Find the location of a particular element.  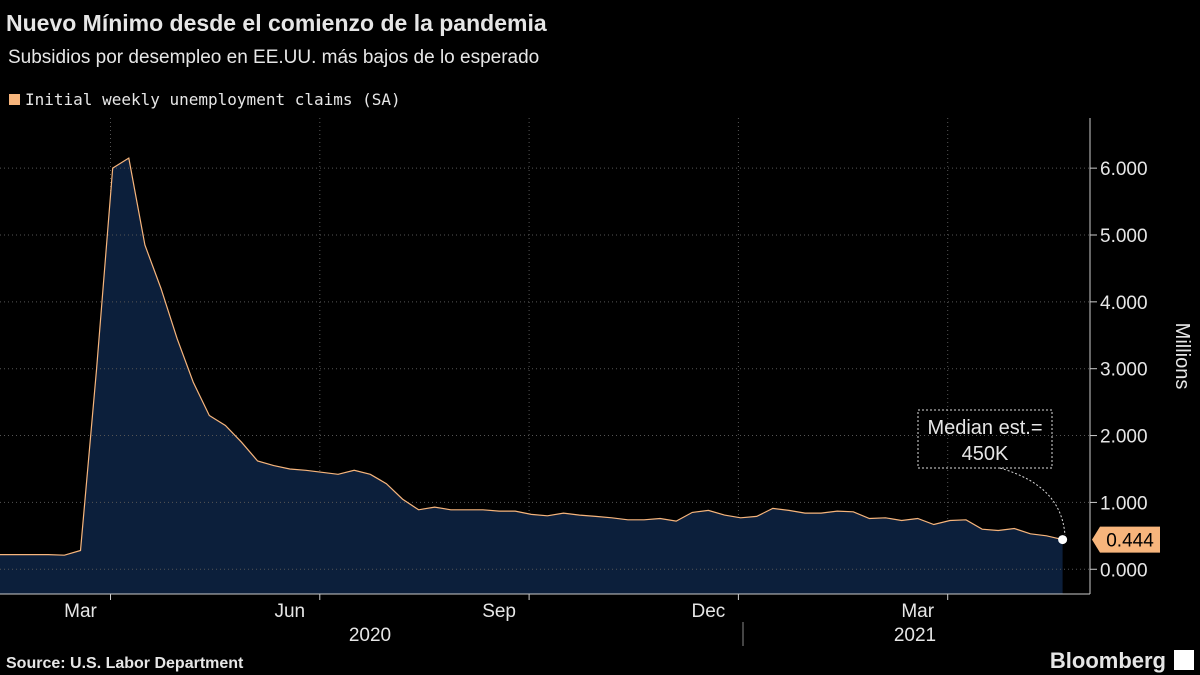

value-flag is located at coordinates (1126, 539).